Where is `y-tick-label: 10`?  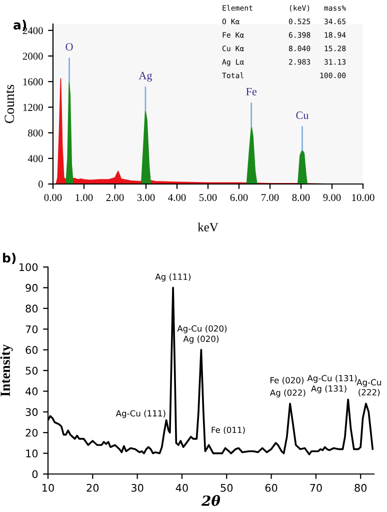
y-tick-label: 10 is located at coordinates (32, 454).